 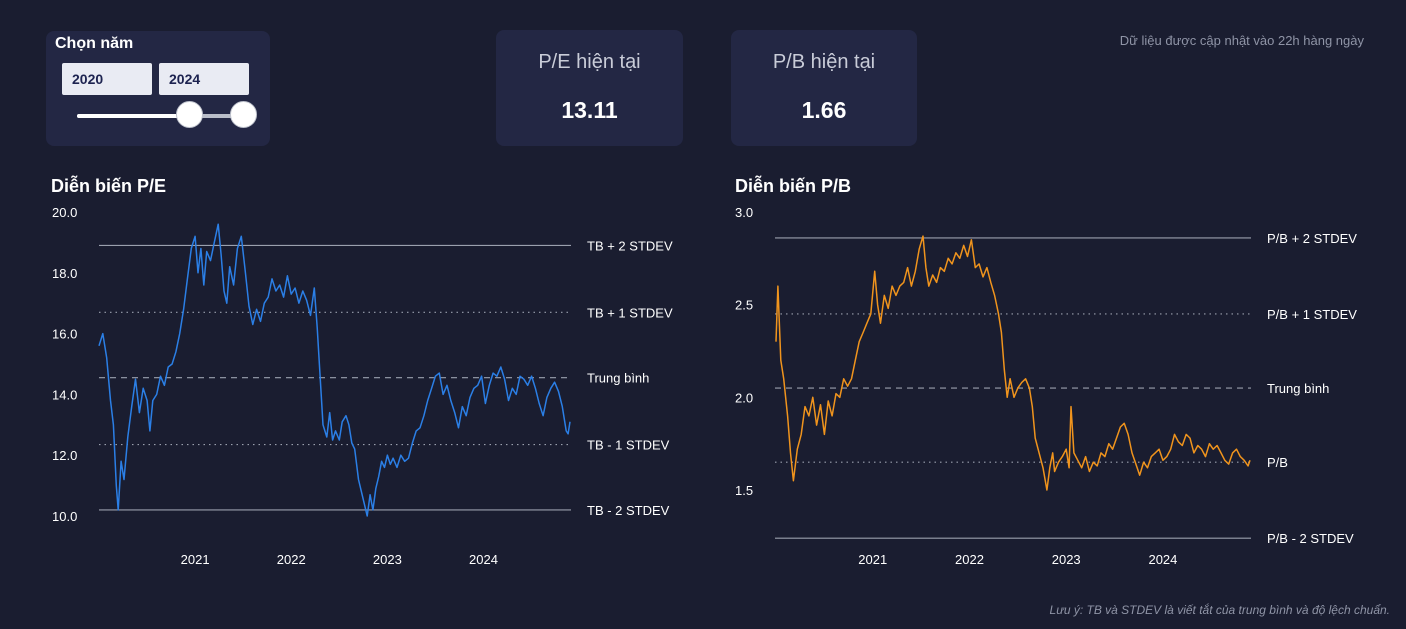 What do you see at coordinates (628, 445) in the screenshot?
I see `pe-reference-label: TB - 1 STDEV` at bounding box center [628, 445].